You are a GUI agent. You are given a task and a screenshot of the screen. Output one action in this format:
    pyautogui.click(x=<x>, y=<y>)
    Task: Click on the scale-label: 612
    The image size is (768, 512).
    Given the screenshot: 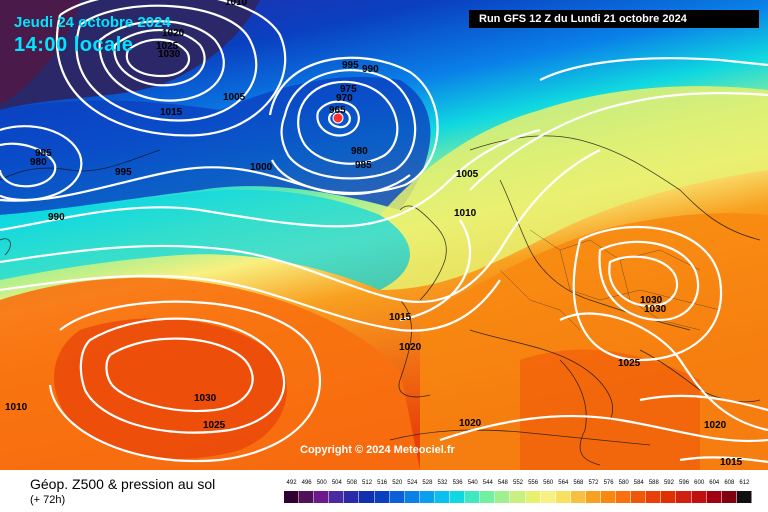 What is the action you would take?
    pyautogui.click(x=744, y=483)
    